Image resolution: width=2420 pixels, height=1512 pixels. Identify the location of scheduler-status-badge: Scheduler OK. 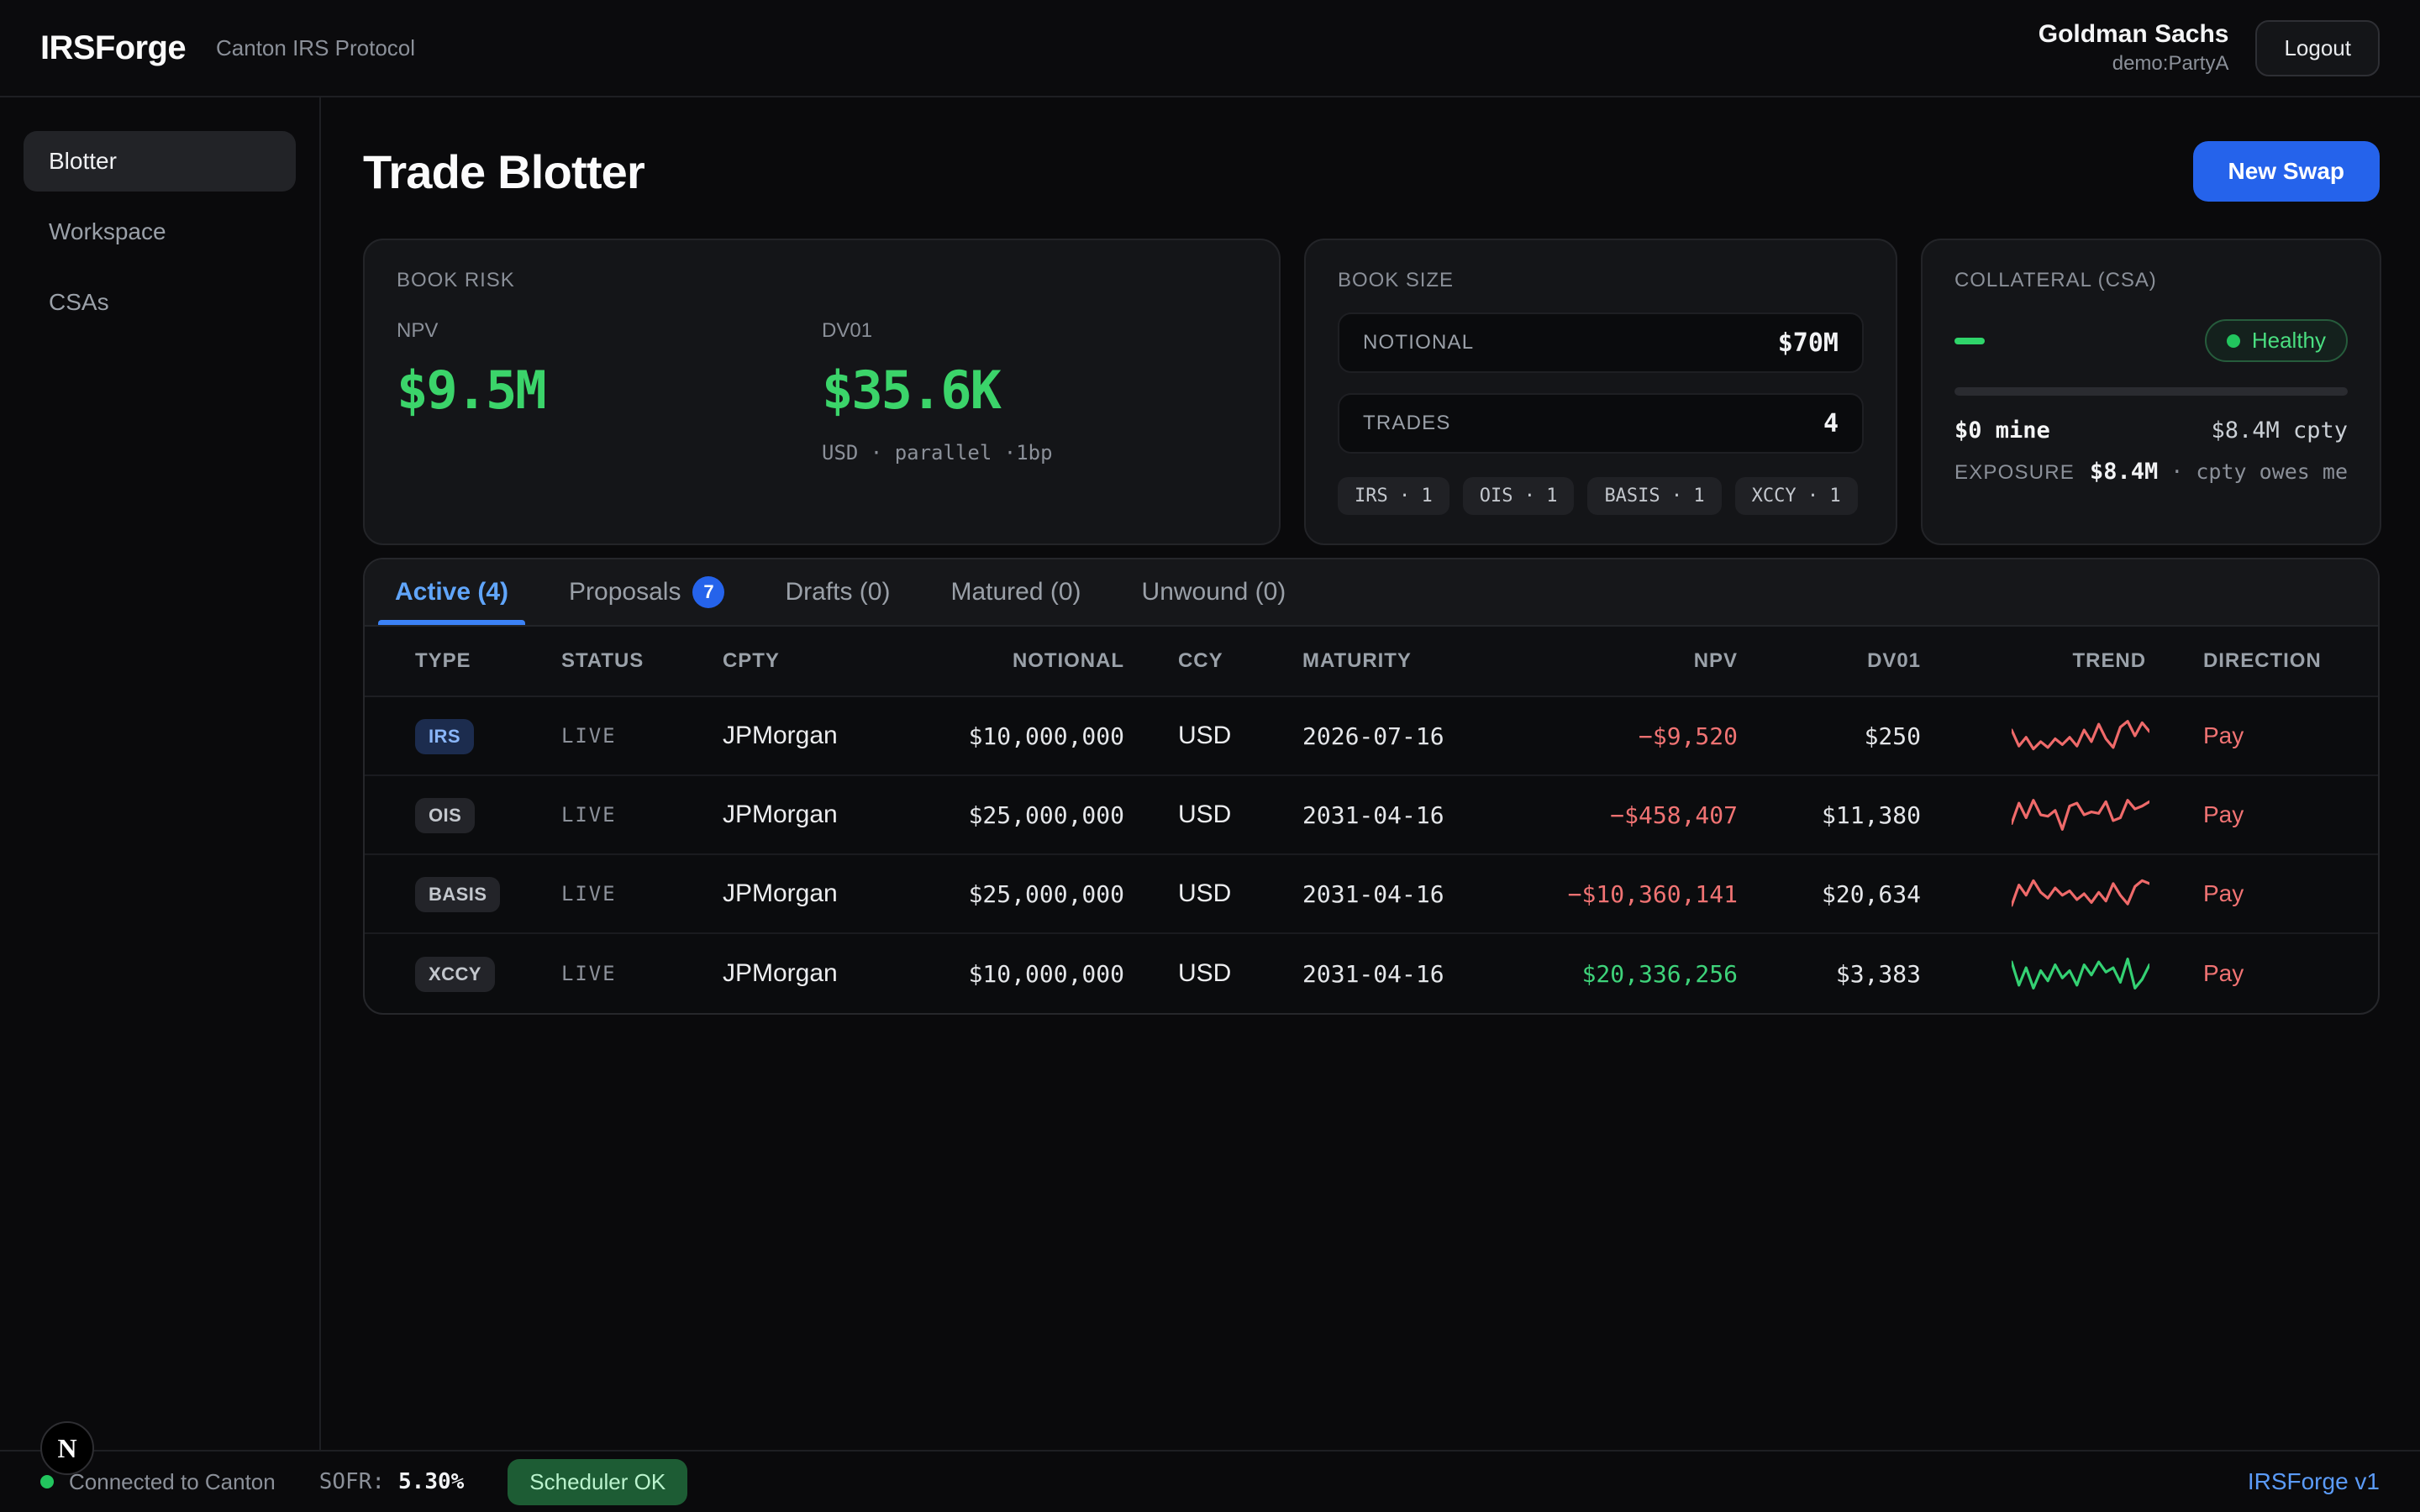
(598, 1481).